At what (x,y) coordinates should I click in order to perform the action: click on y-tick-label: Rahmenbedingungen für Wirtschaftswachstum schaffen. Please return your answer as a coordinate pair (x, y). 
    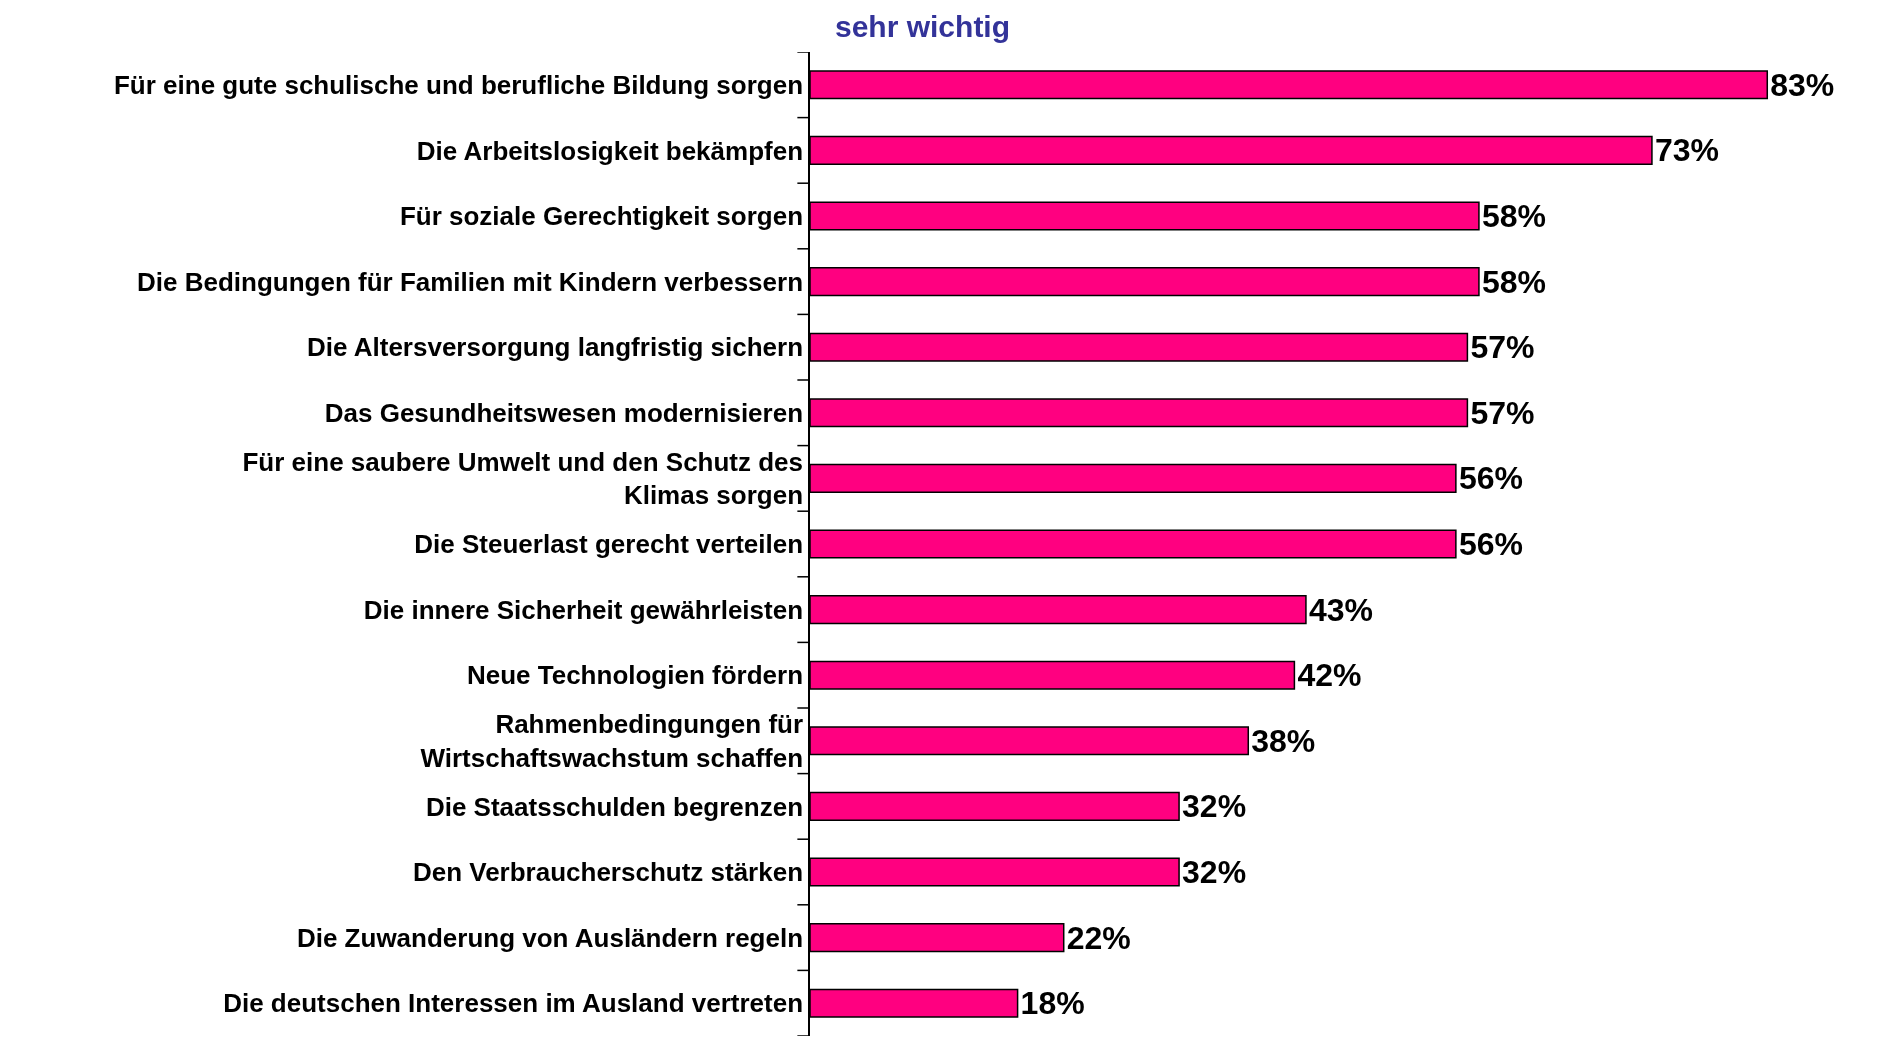
    Looking at the image, I should click on (612, 741).